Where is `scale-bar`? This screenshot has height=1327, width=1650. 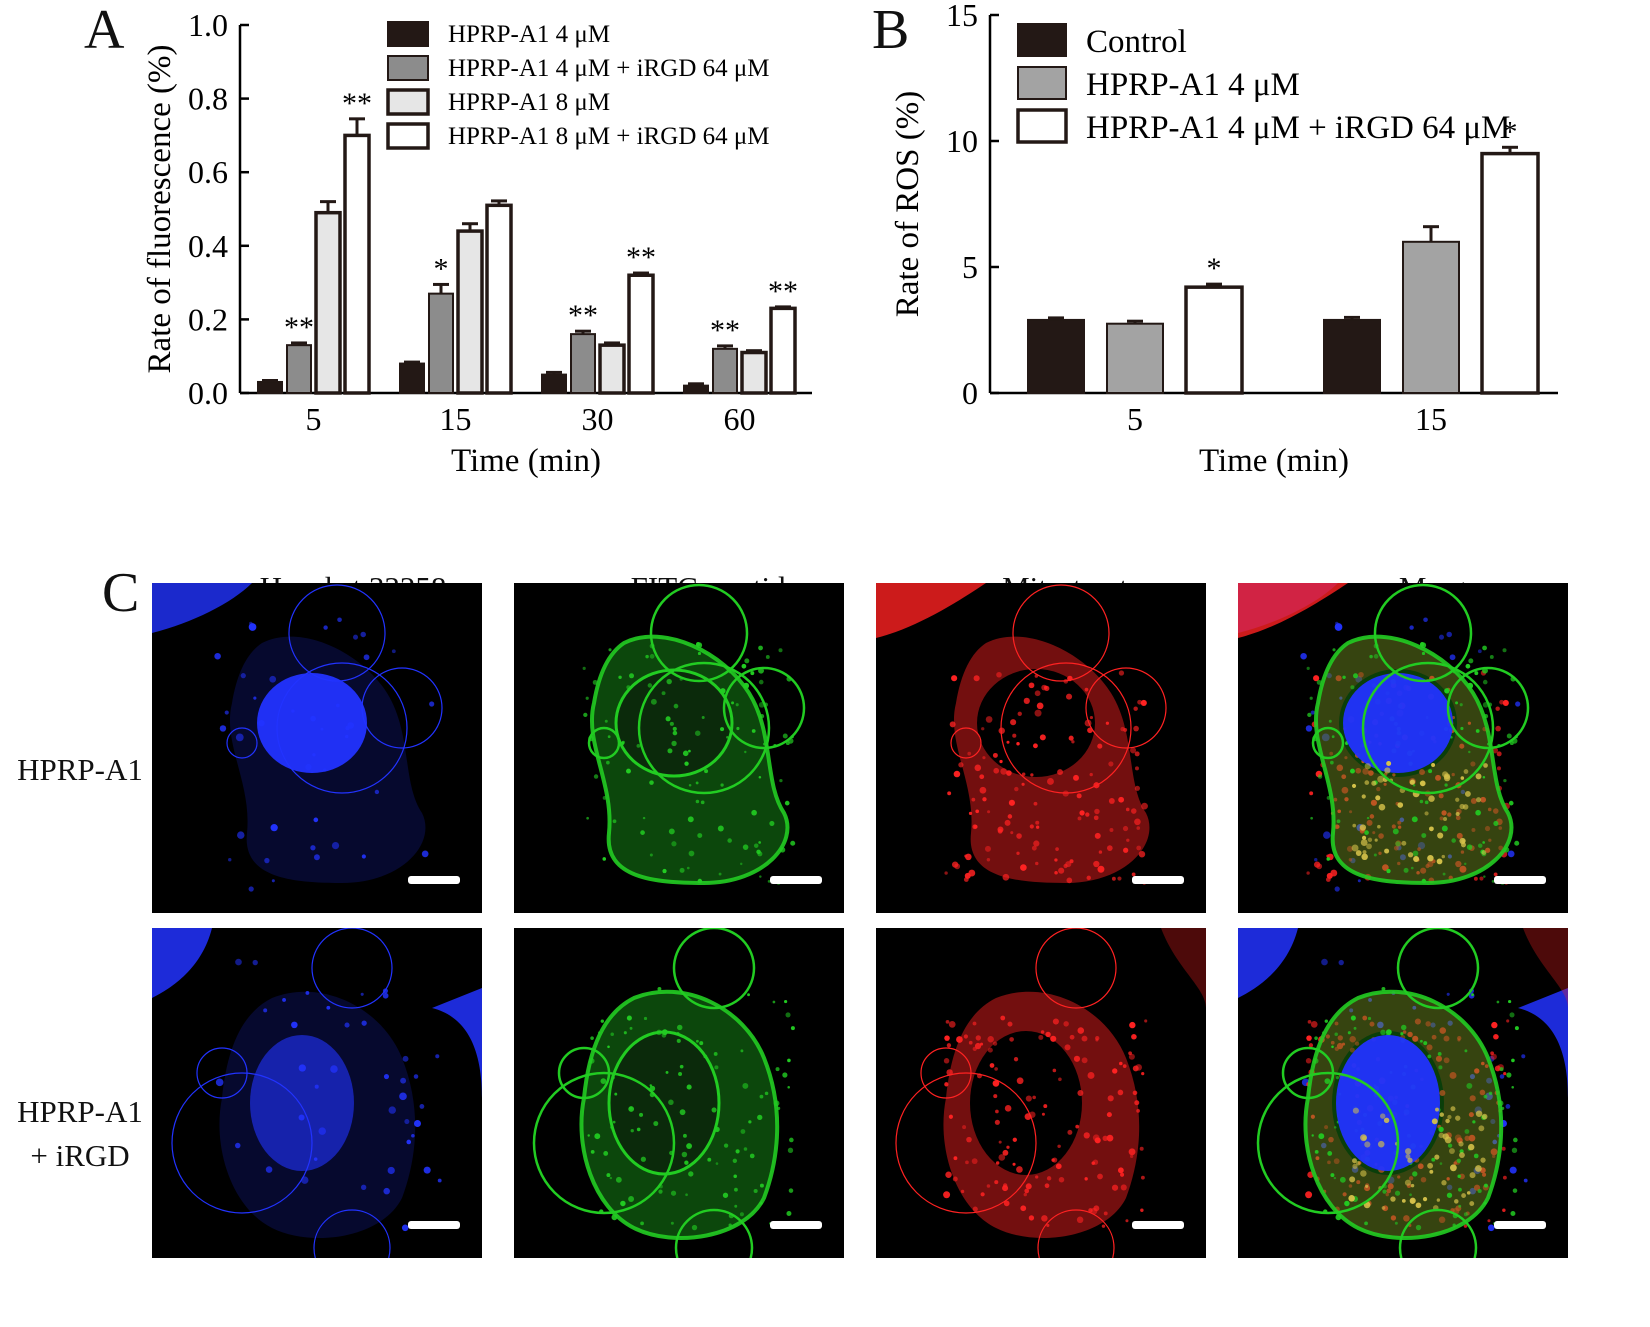 scale-bar is located at coordinates (1520, 1225).